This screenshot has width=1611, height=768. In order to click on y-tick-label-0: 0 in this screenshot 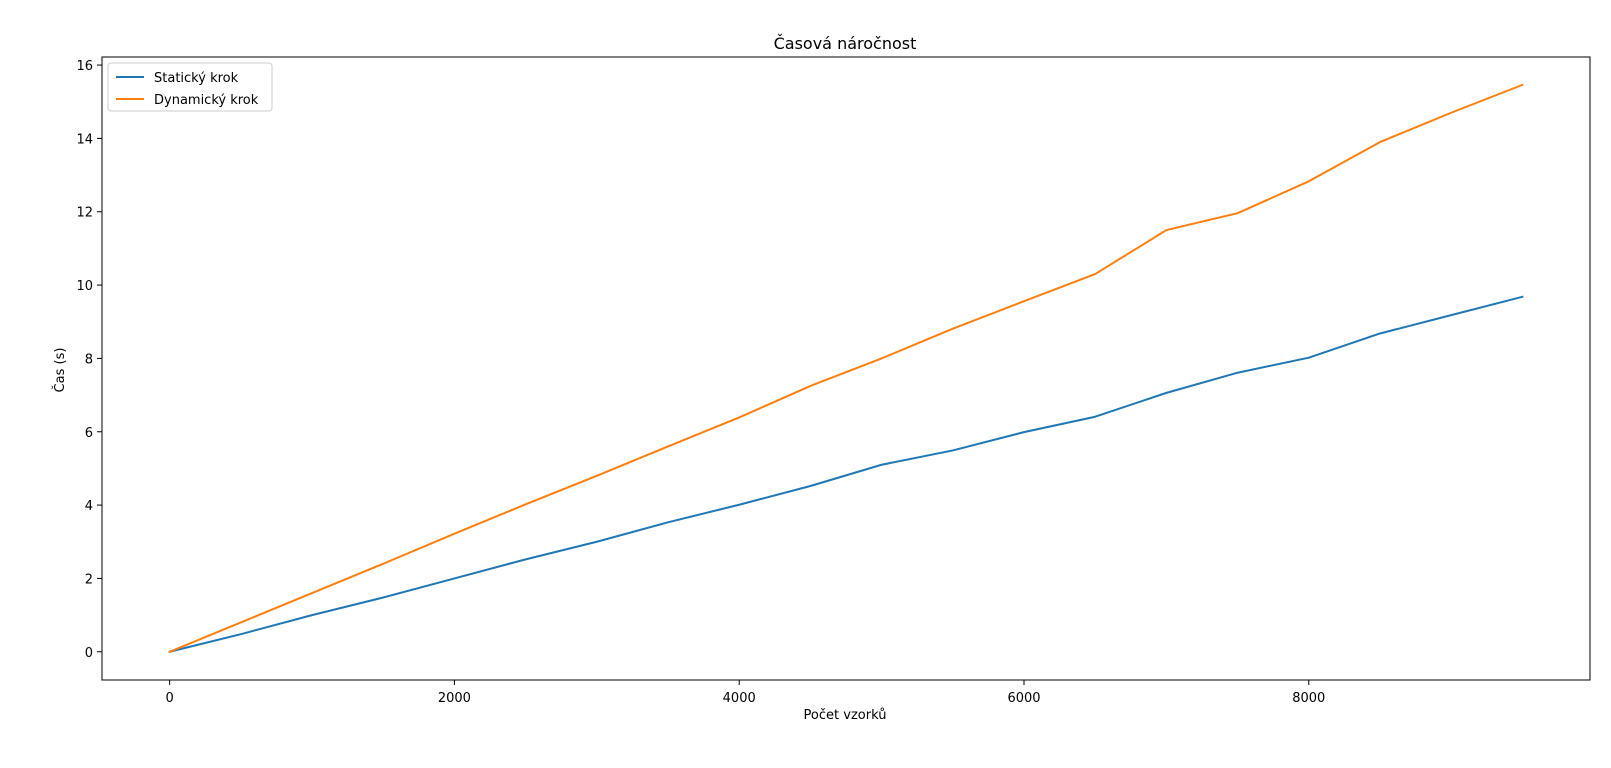, I will do `click(89, 653)`.